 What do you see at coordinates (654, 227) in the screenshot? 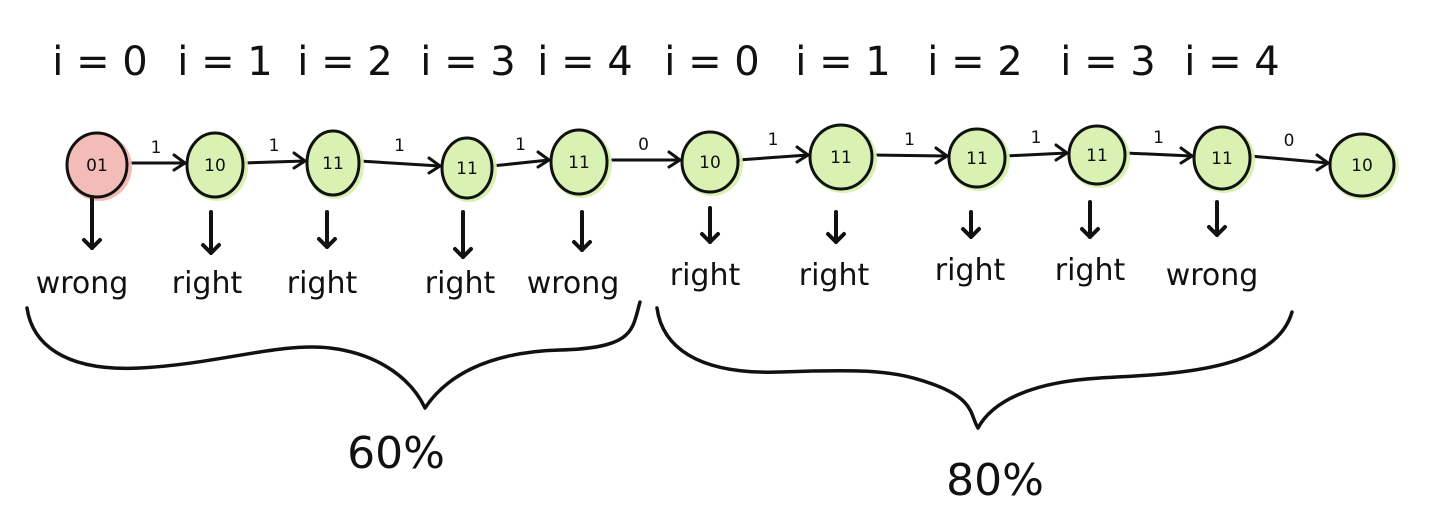
I see `verdict-arrows` at bounding box center [654, 227].